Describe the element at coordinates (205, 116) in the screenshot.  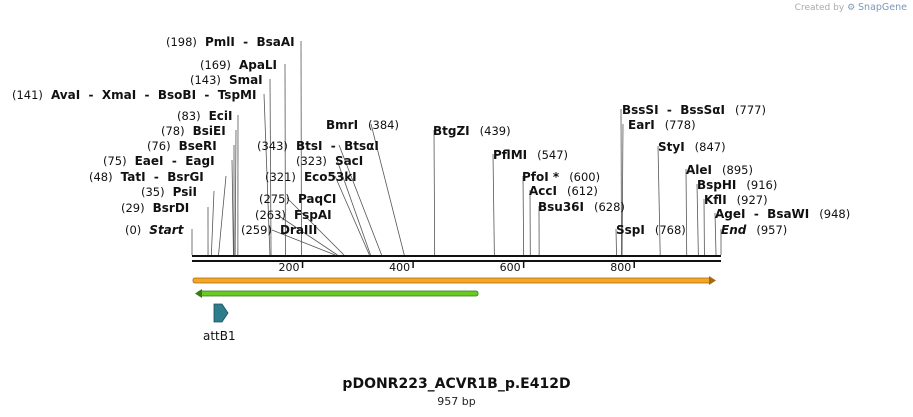
I see `site-label: (83) EciI` at that location.